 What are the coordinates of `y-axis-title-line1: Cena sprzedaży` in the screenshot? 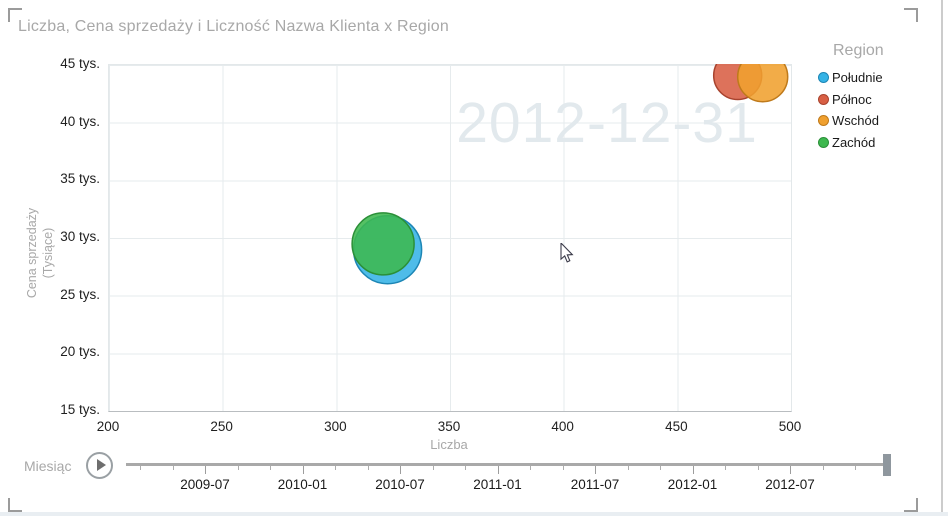 It's located at (32, 253).